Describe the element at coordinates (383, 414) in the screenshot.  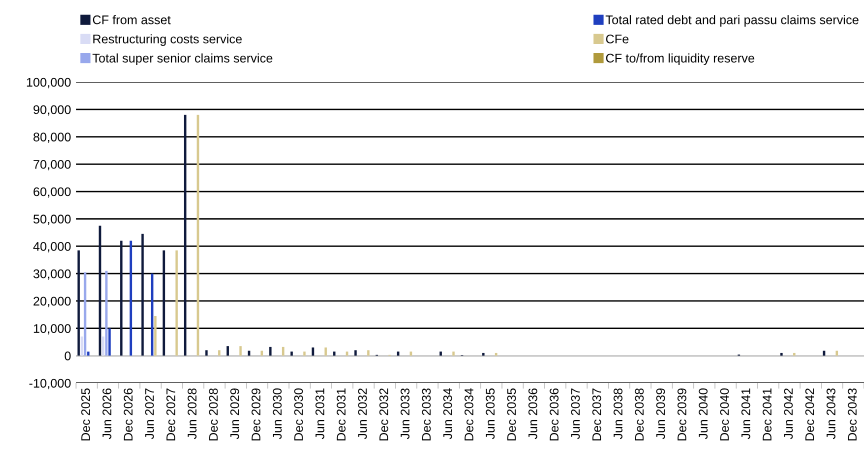
I see `x-tick-label: Dec 2032` at that location.